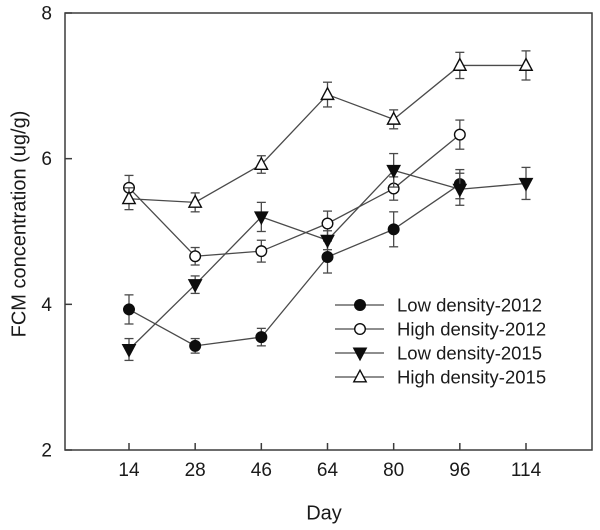 Image resolution: width=600 pixels, height=530 pixels. What do you see at coordinates (294, 195) in the screenshot?
I see `series-line` at bounding box center [294, 195].